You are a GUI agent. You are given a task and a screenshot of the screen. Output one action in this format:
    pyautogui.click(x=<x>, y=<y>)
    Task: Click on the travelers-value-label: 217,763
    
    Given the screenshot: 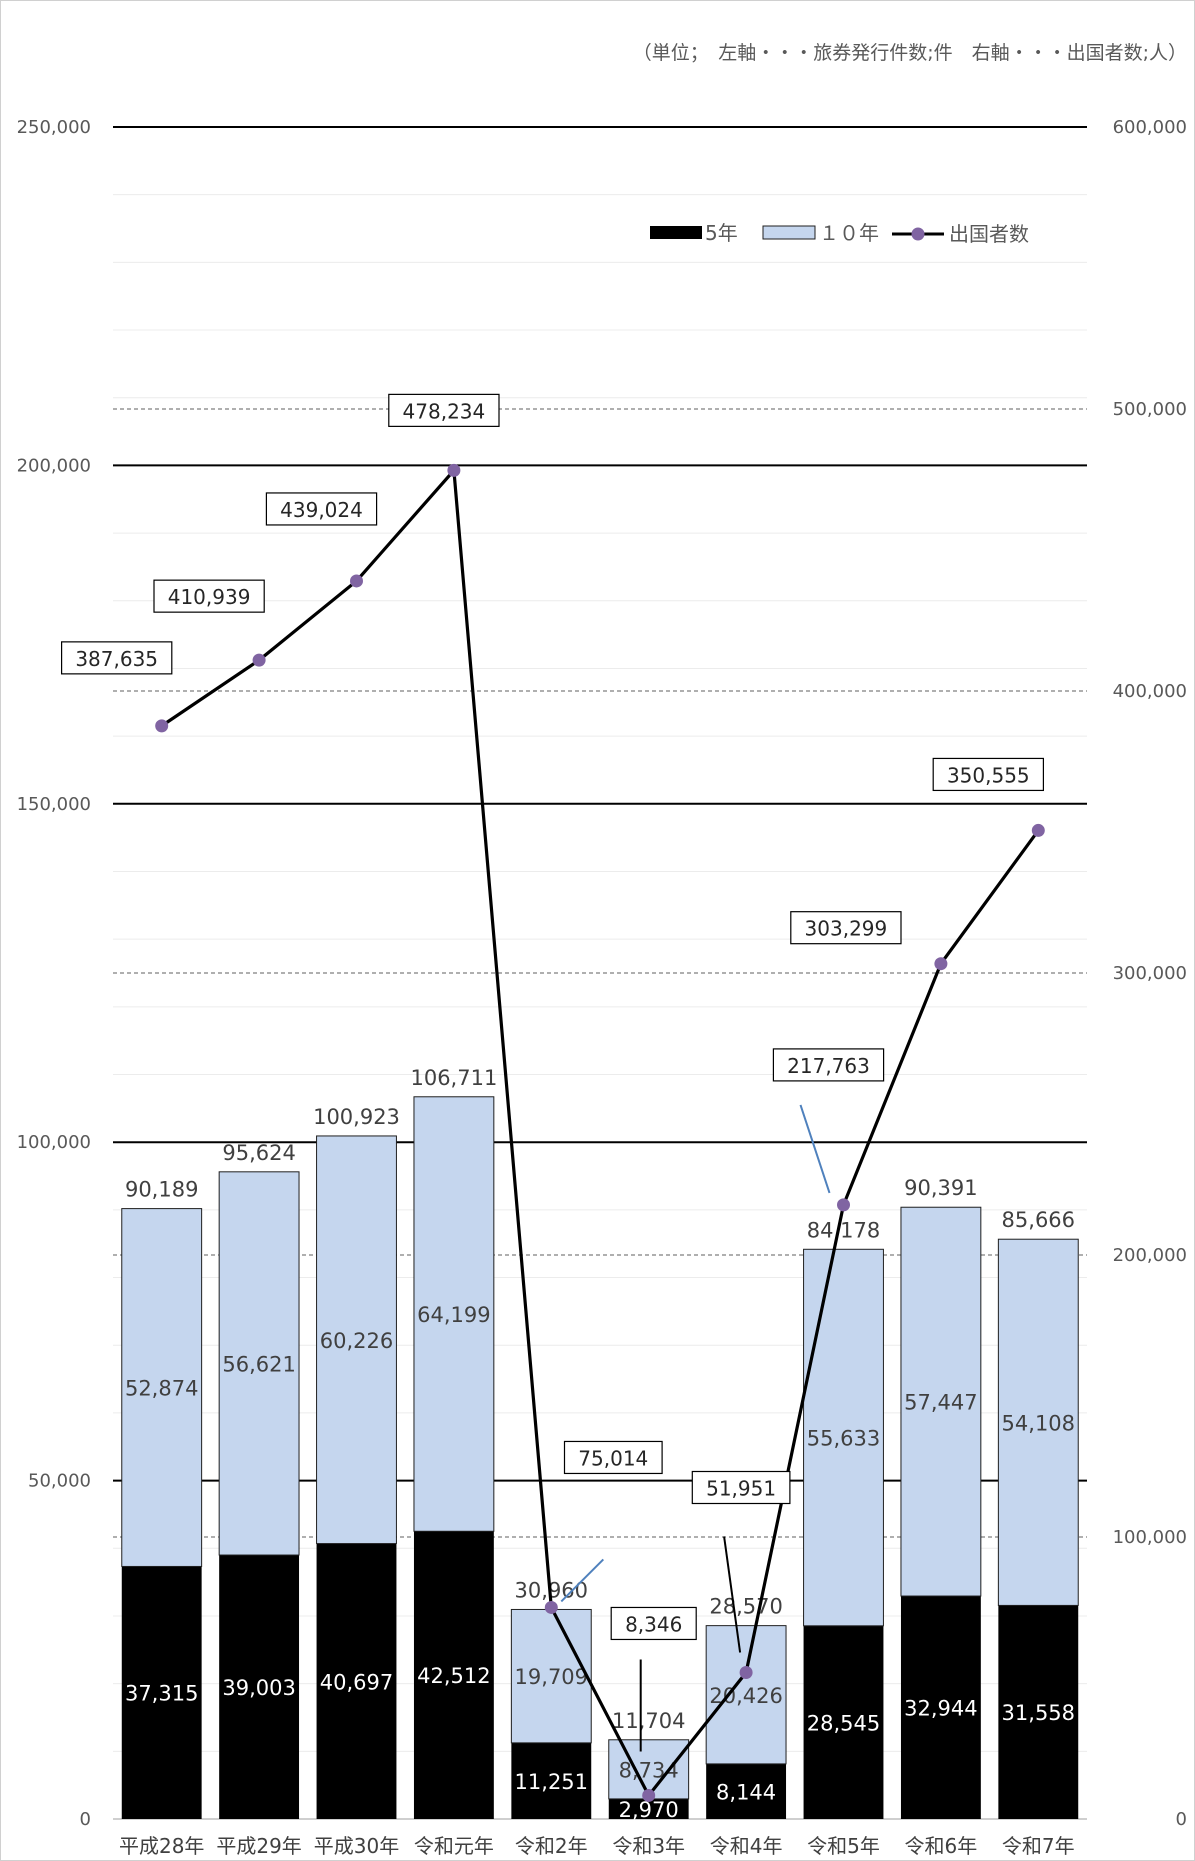 What is the action you would take?
    pyautogui.click(x=828, y=1066)
    